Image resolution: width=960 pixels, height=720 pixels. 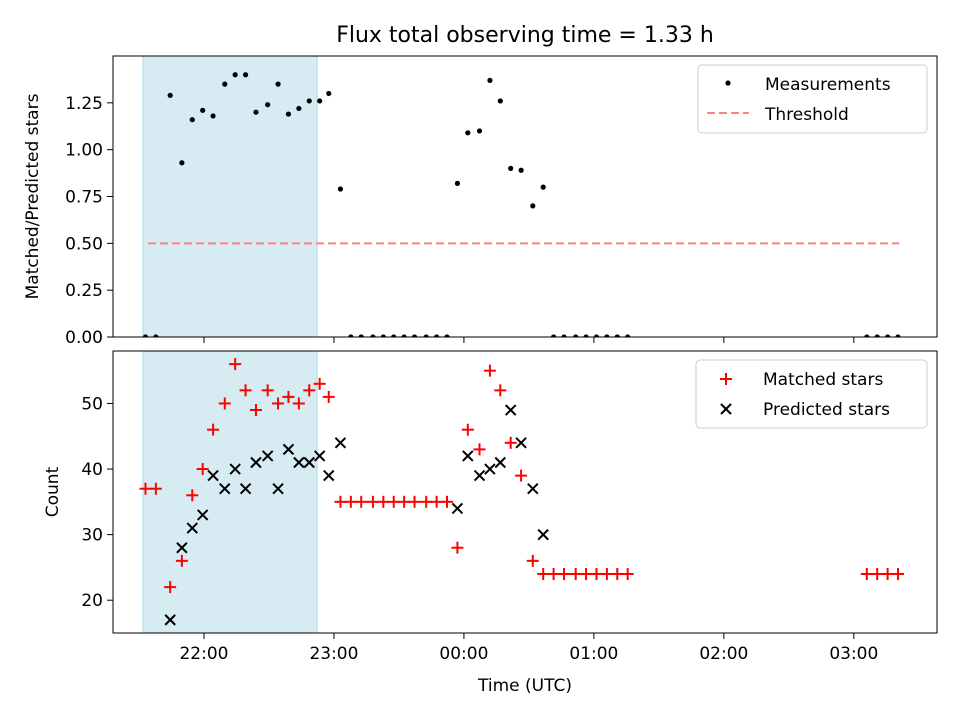 I want to click on legend-predicted-label: Predicted stars, so click(x=826, y=410).